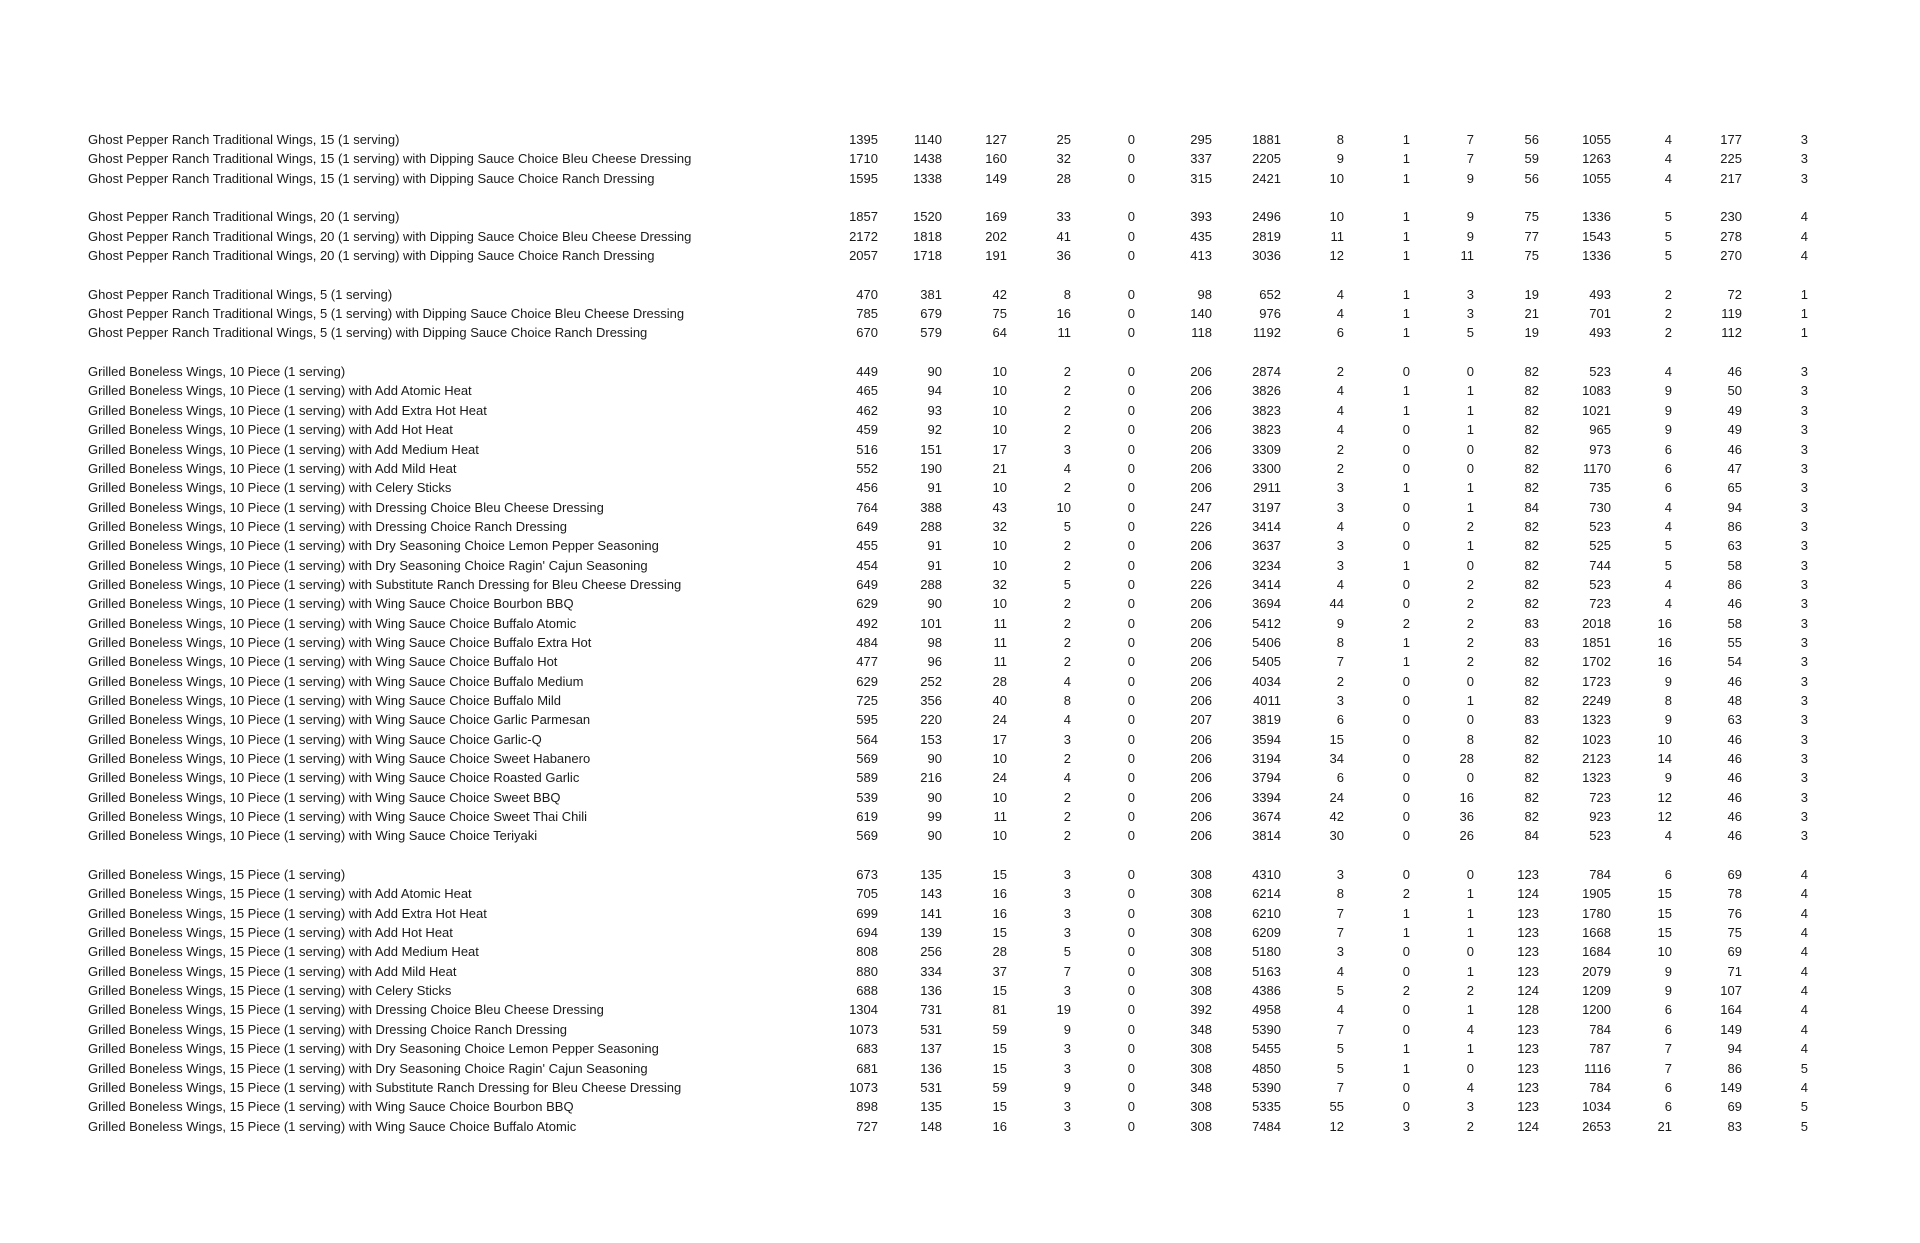 The width and height of the screenshot is (1920, 1243). I want to click on value-cell: 216, so click(931, 778).